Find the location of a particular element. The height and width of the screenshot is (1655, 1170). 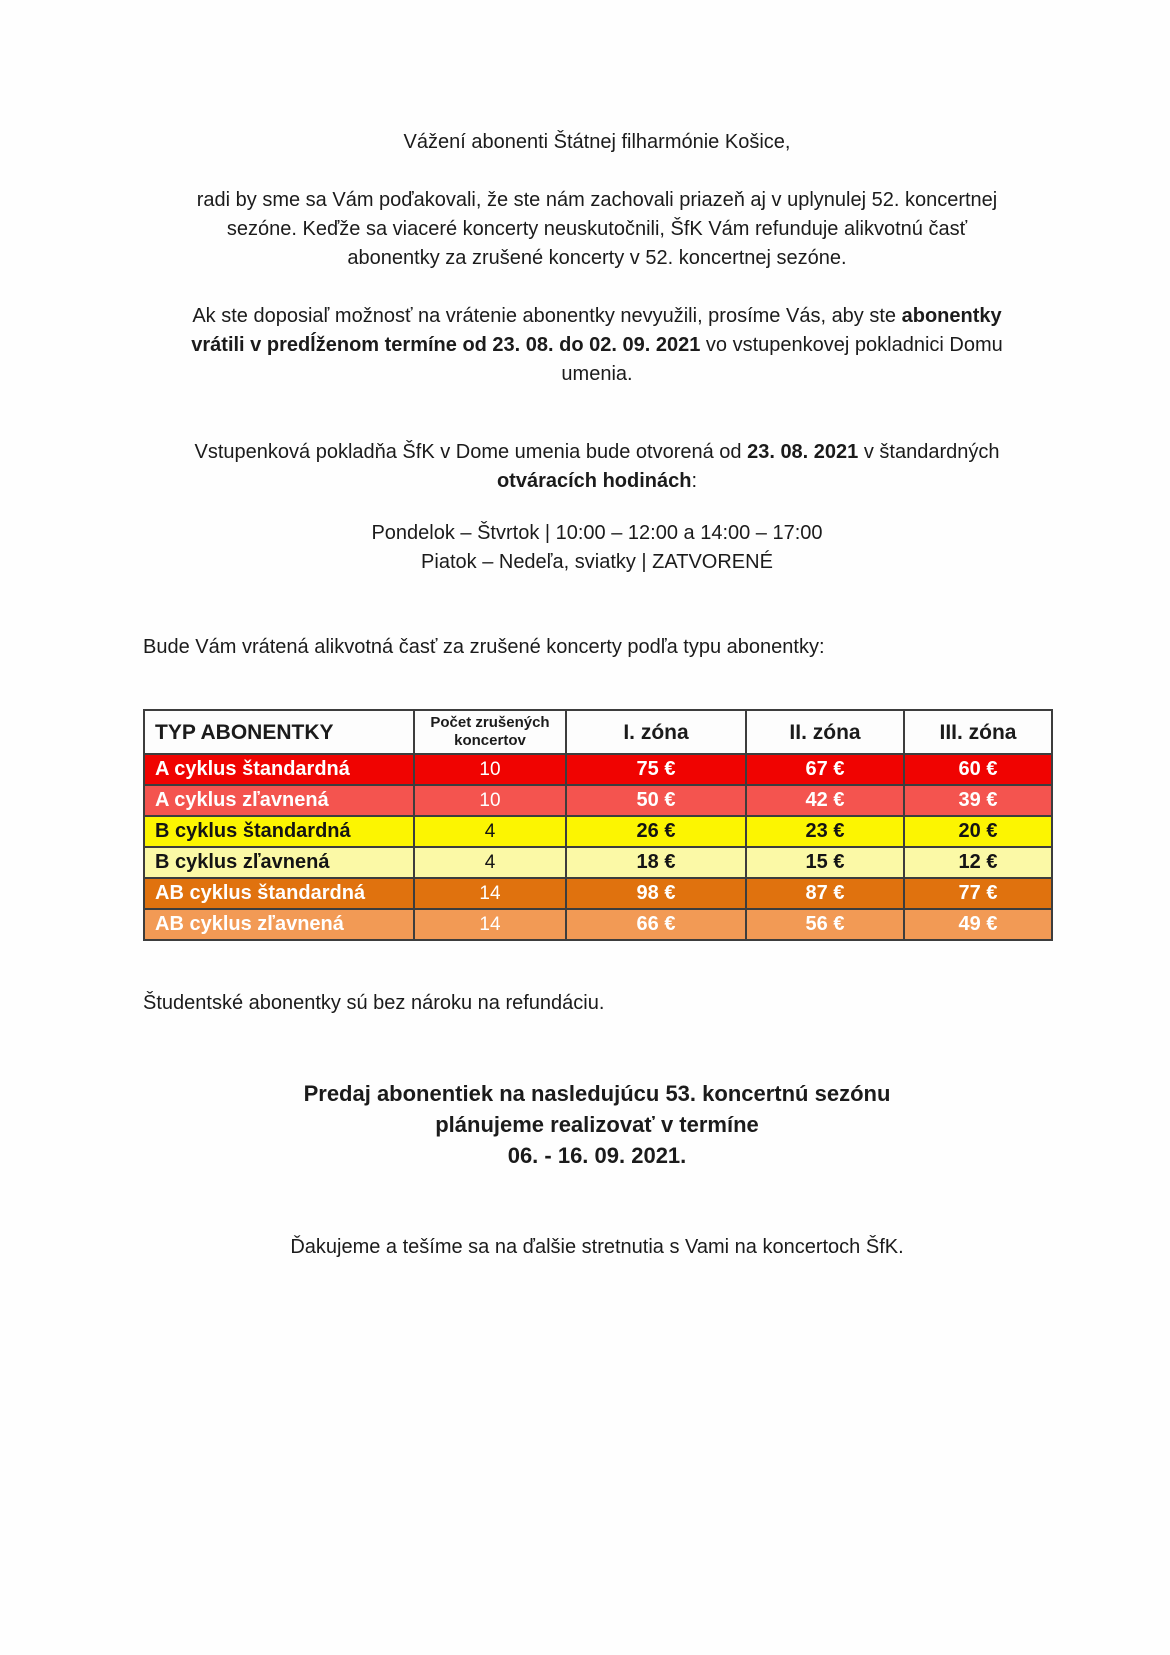

cell-subscription-type: AB cyklus štandardná is located at coordinates (279, 893).